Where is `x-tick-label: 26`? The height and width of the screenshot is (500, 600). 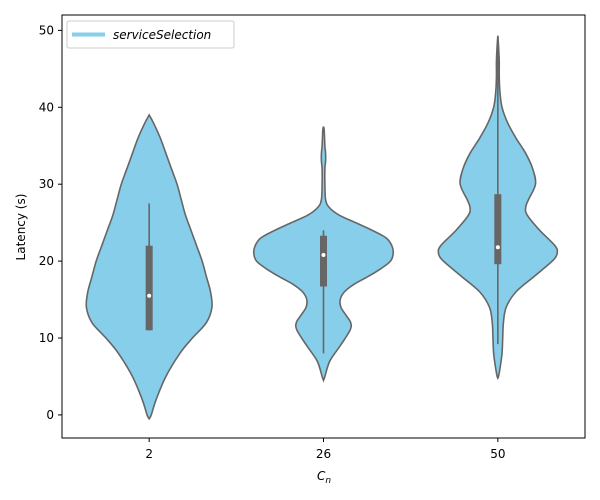 x-tick-label: 26 is located at coordinates (323, 454).